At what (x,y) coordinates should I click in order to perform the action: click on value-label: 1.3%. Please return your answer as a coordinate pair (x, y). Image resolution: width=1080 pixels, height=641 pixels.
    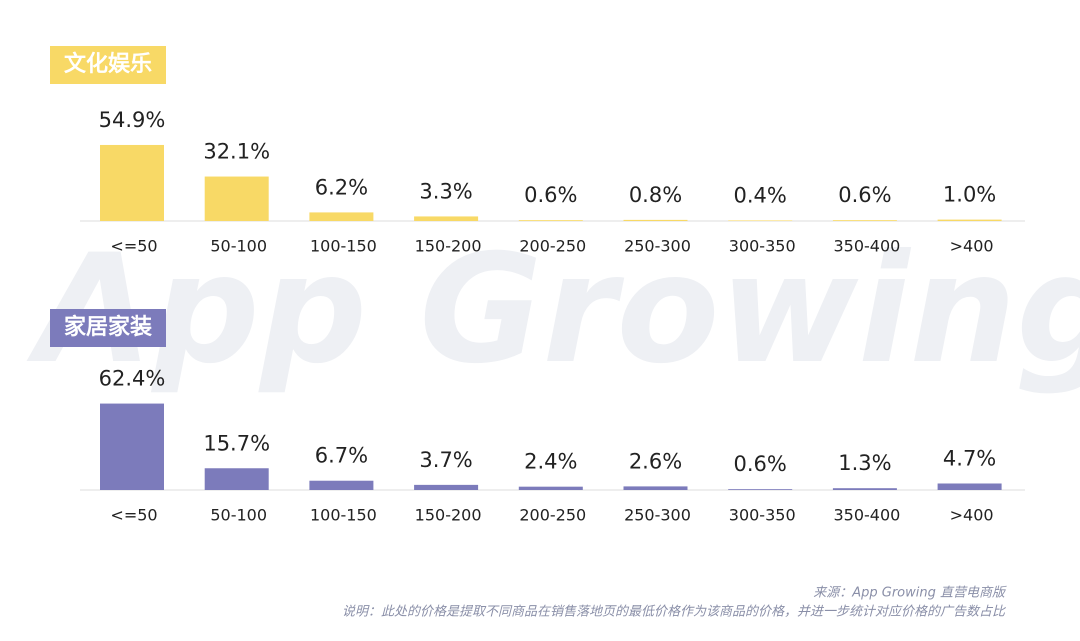
    Looking at the image, I should click on (864, 463).